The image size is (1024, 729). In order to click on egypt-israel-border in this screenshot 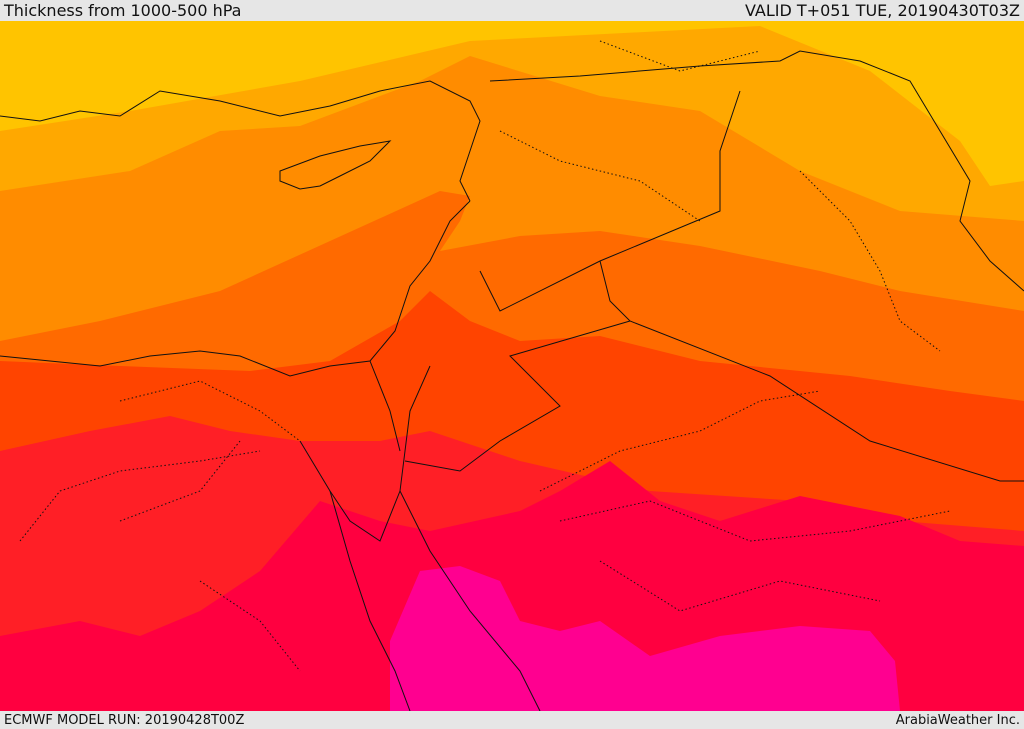, I will do `click(385, 406)`.